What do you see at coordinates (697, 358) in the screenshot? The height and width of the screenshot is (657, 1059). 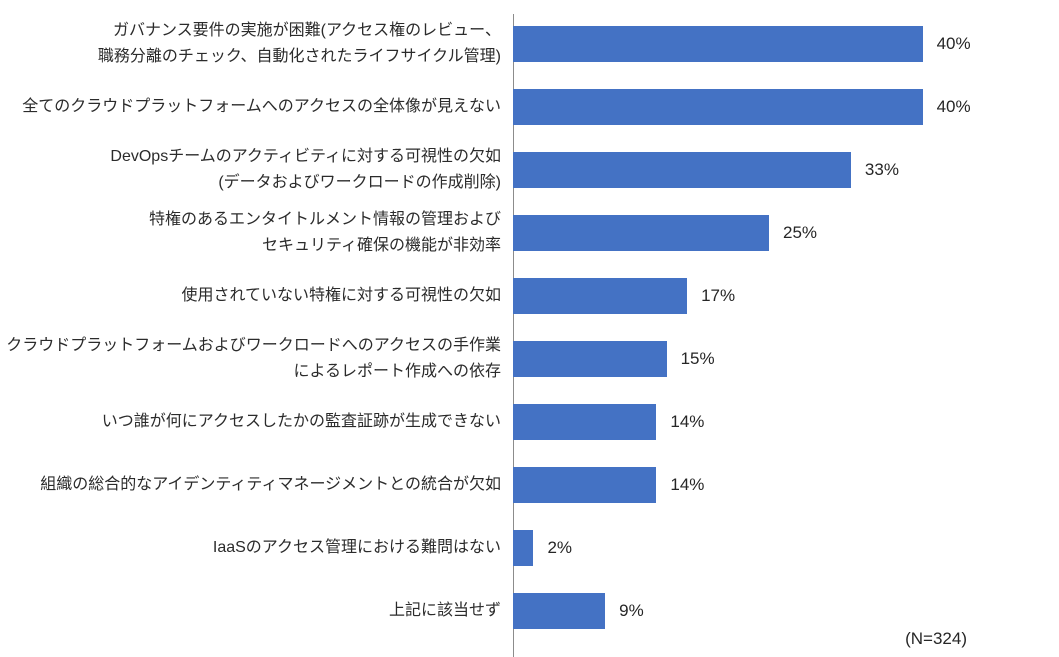 I see `value-label: 15%` at bounding box center [697, 358].